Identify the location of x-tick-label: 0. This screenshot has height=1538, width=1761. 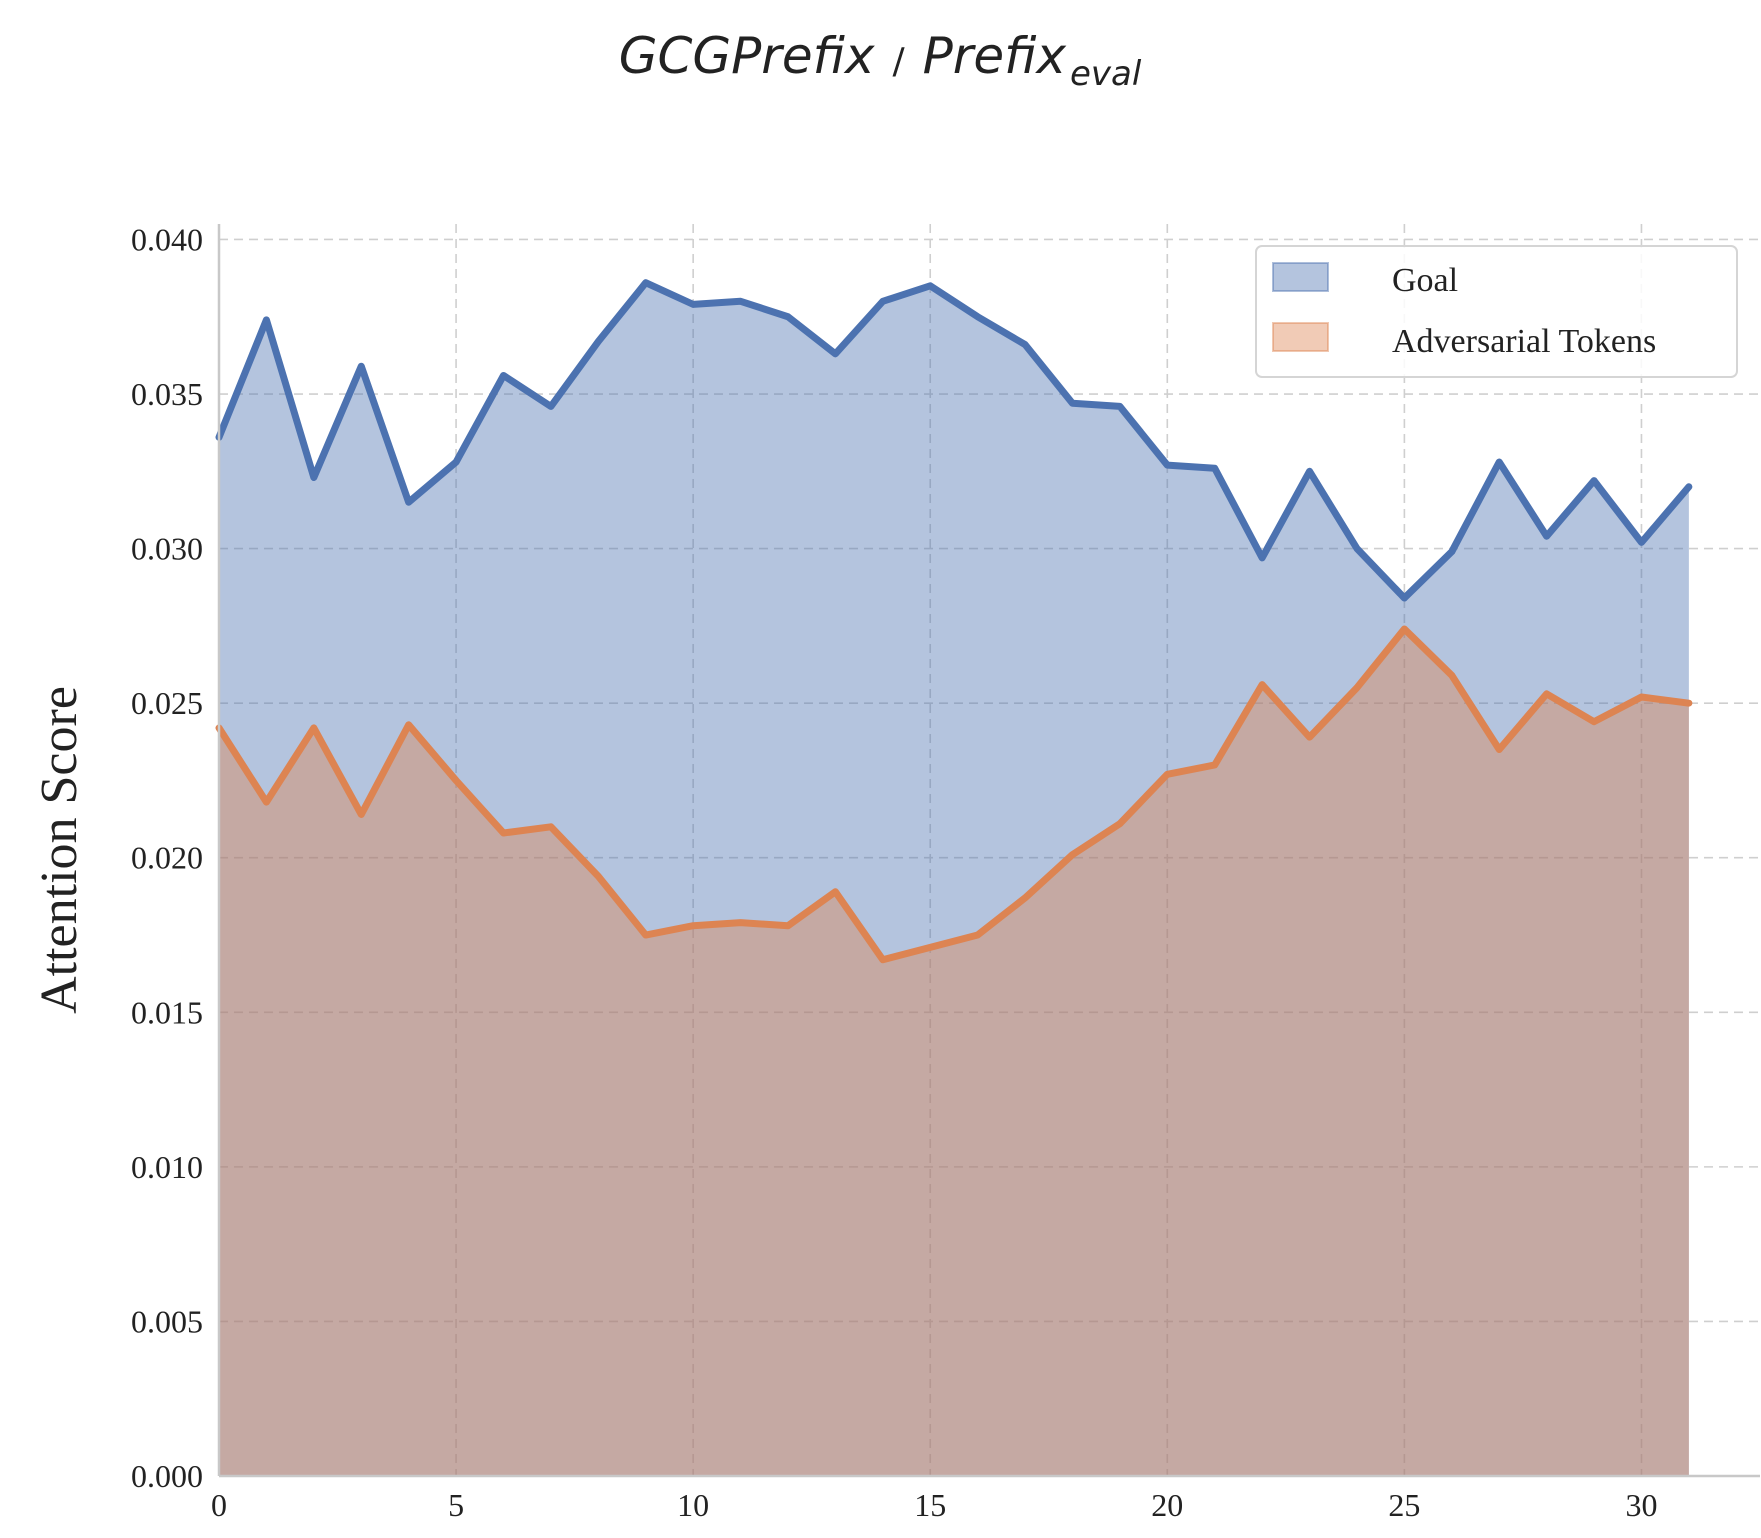
(219, 1505).